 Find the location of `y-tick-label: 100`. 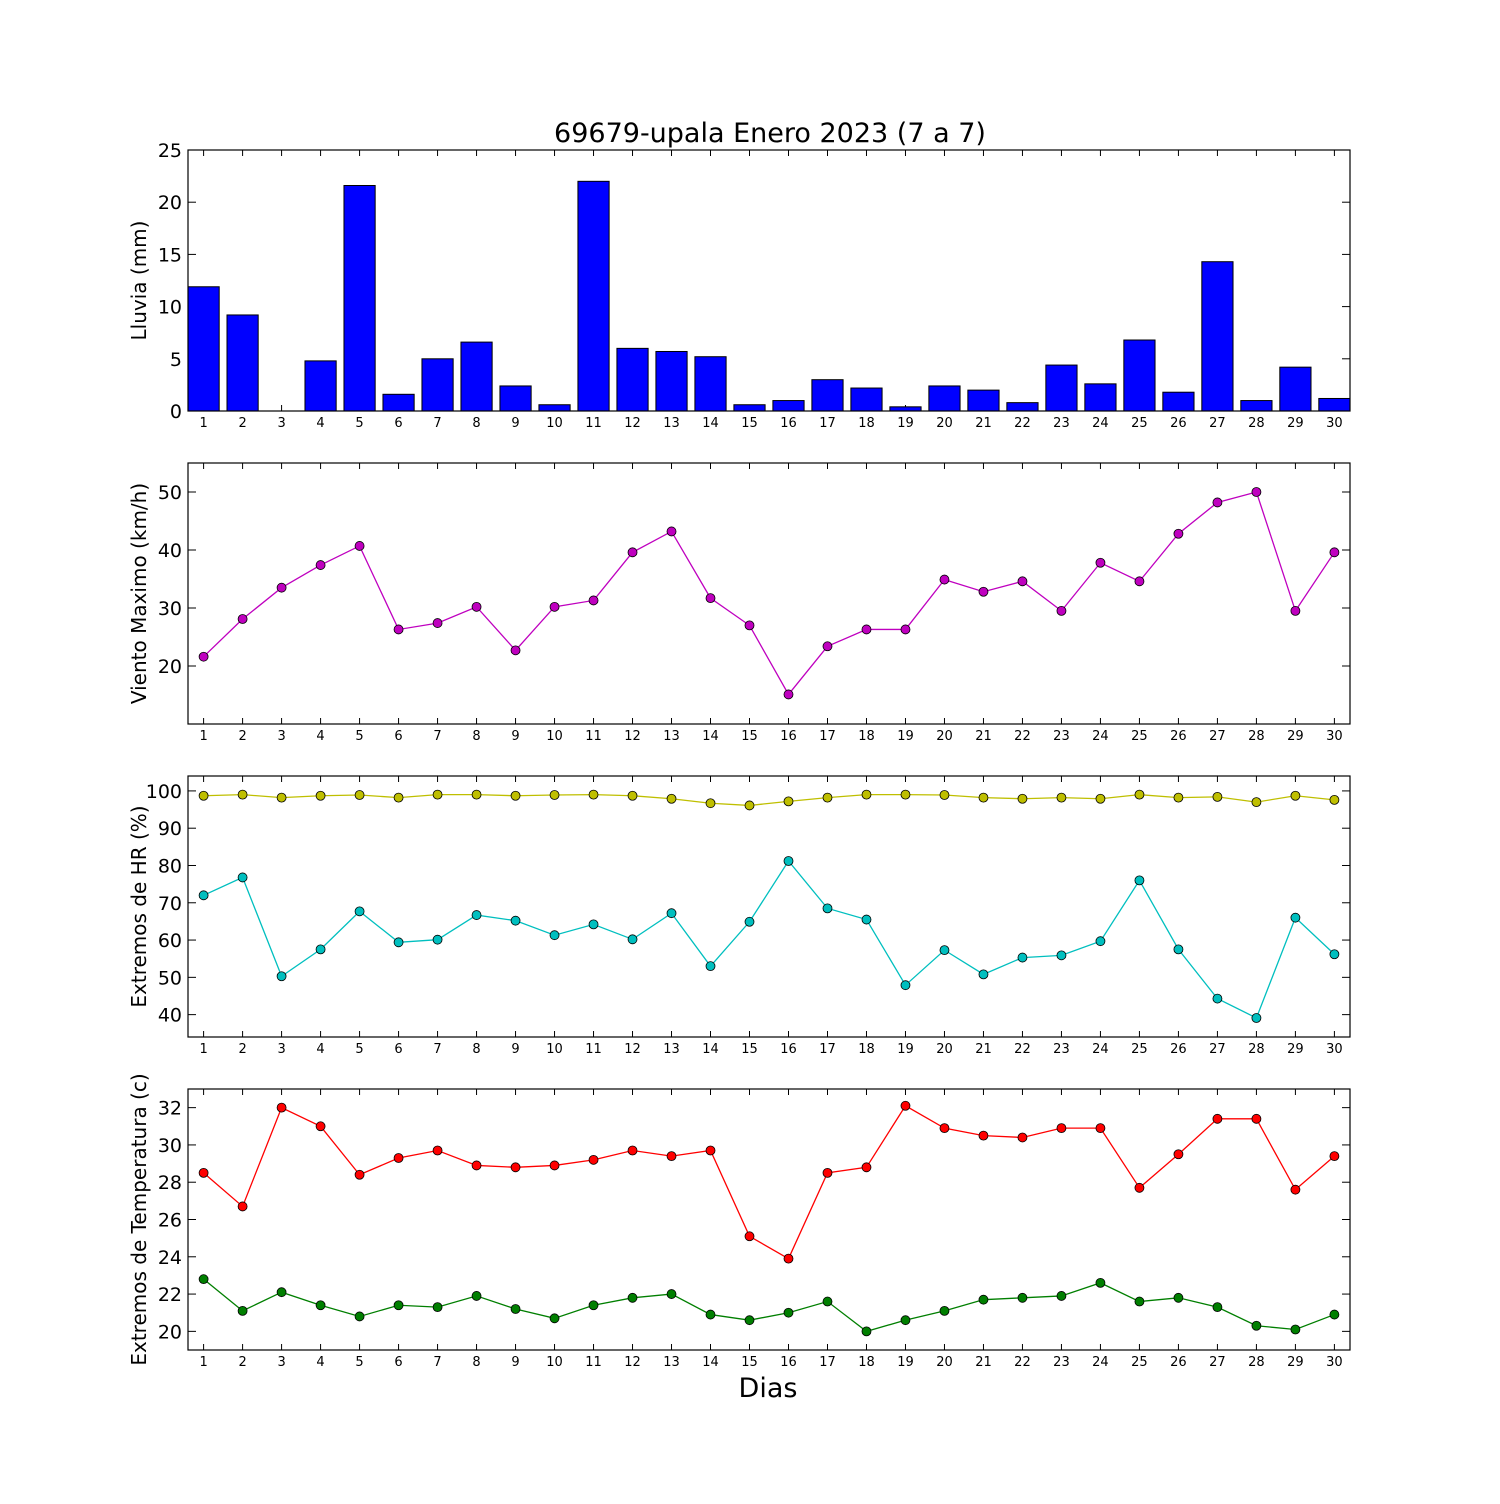

y-tick-label: 100 is located at coordinates (164, 792).